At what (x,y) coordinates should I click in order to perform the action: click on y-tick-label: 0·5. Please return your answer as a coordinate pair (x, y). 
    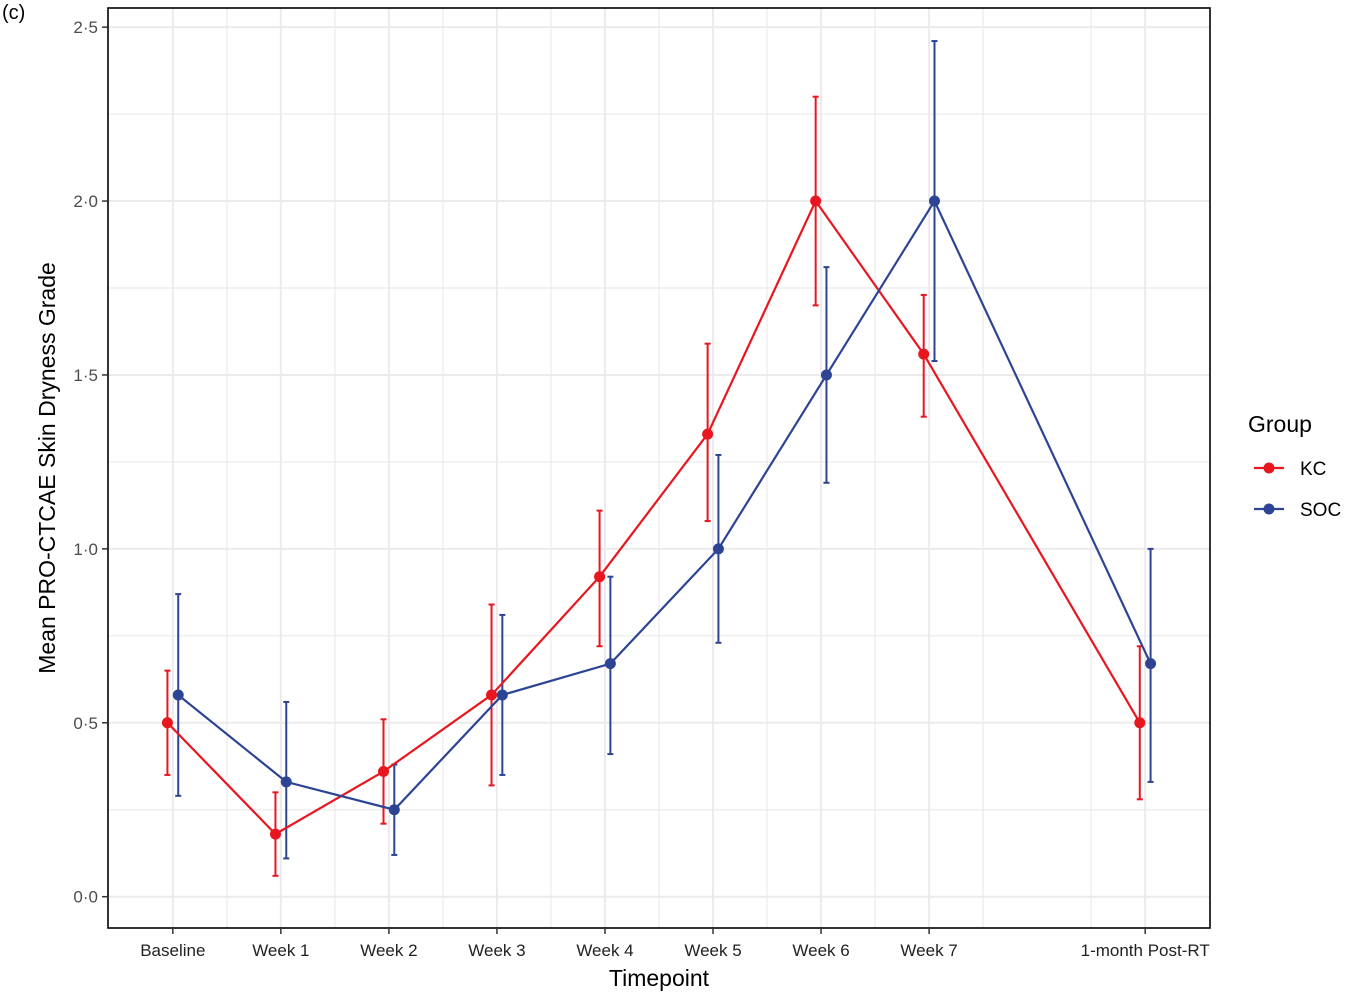
    Looking at the image, I should click on (85, 723).